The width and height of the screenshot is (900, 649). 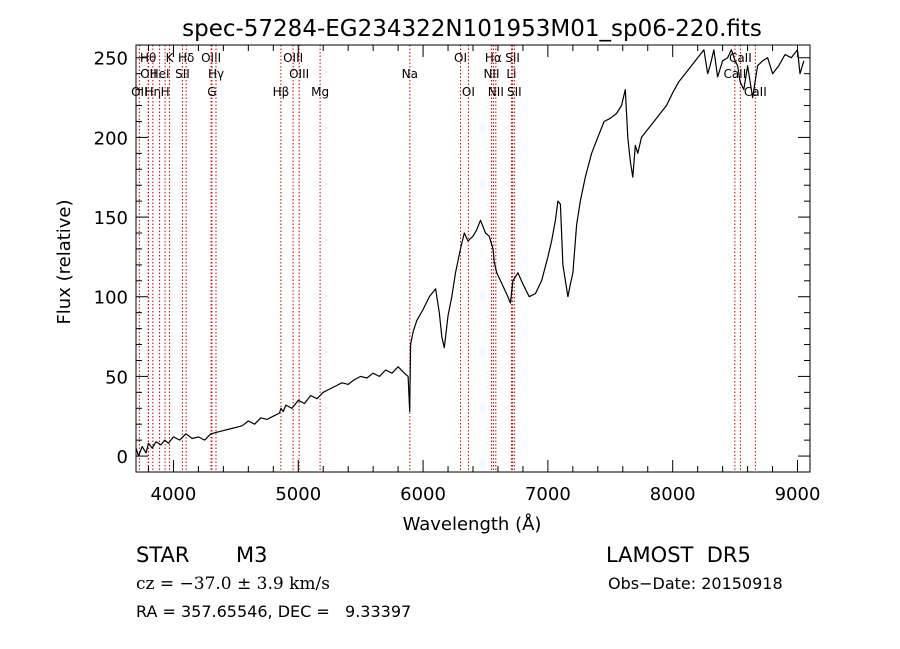 What do you see at coordinates (111, 218) in the screenshot?
I see `y-tick-label: 150` at bounding box center [111, 218].